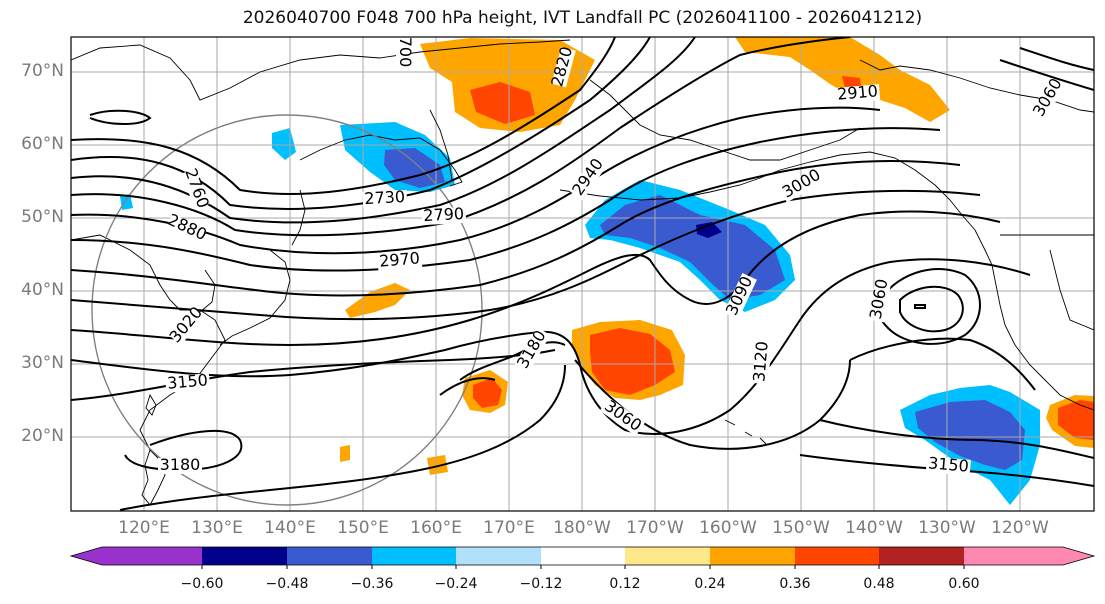 This screenshot has width=1105, height=604. Describe the element at coordinates (255, 297) in the screenshot. I see `coast-japan` at that location.